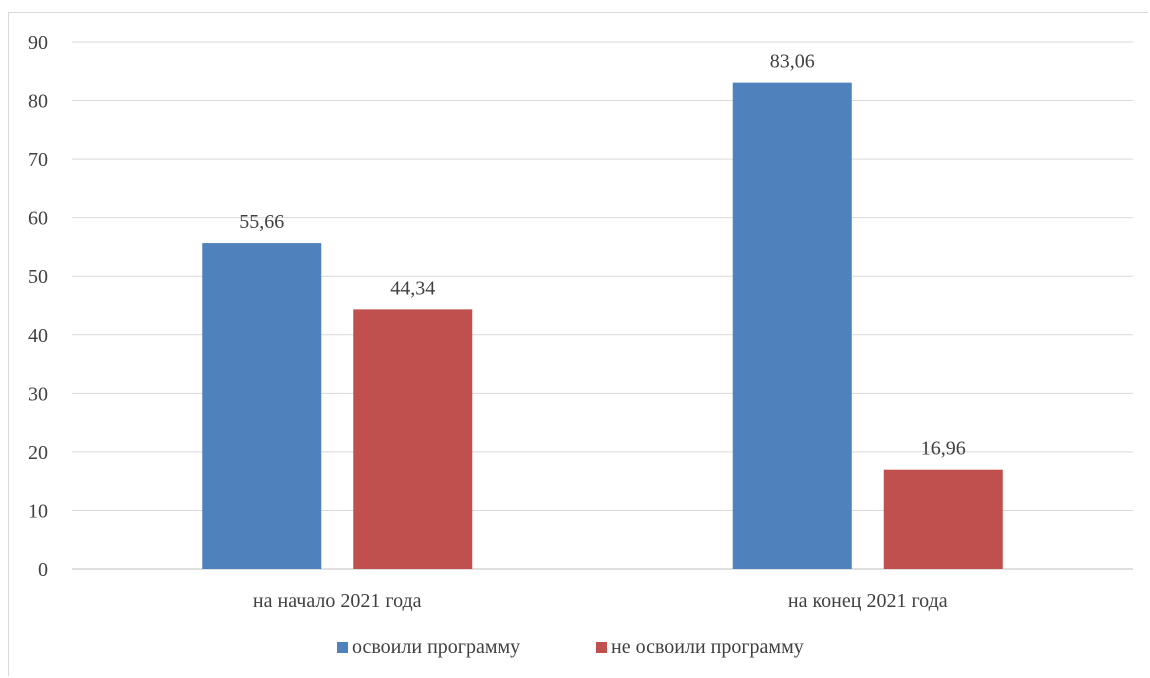  I want to click on y-tick-label-80: 80, so click(38, 102).